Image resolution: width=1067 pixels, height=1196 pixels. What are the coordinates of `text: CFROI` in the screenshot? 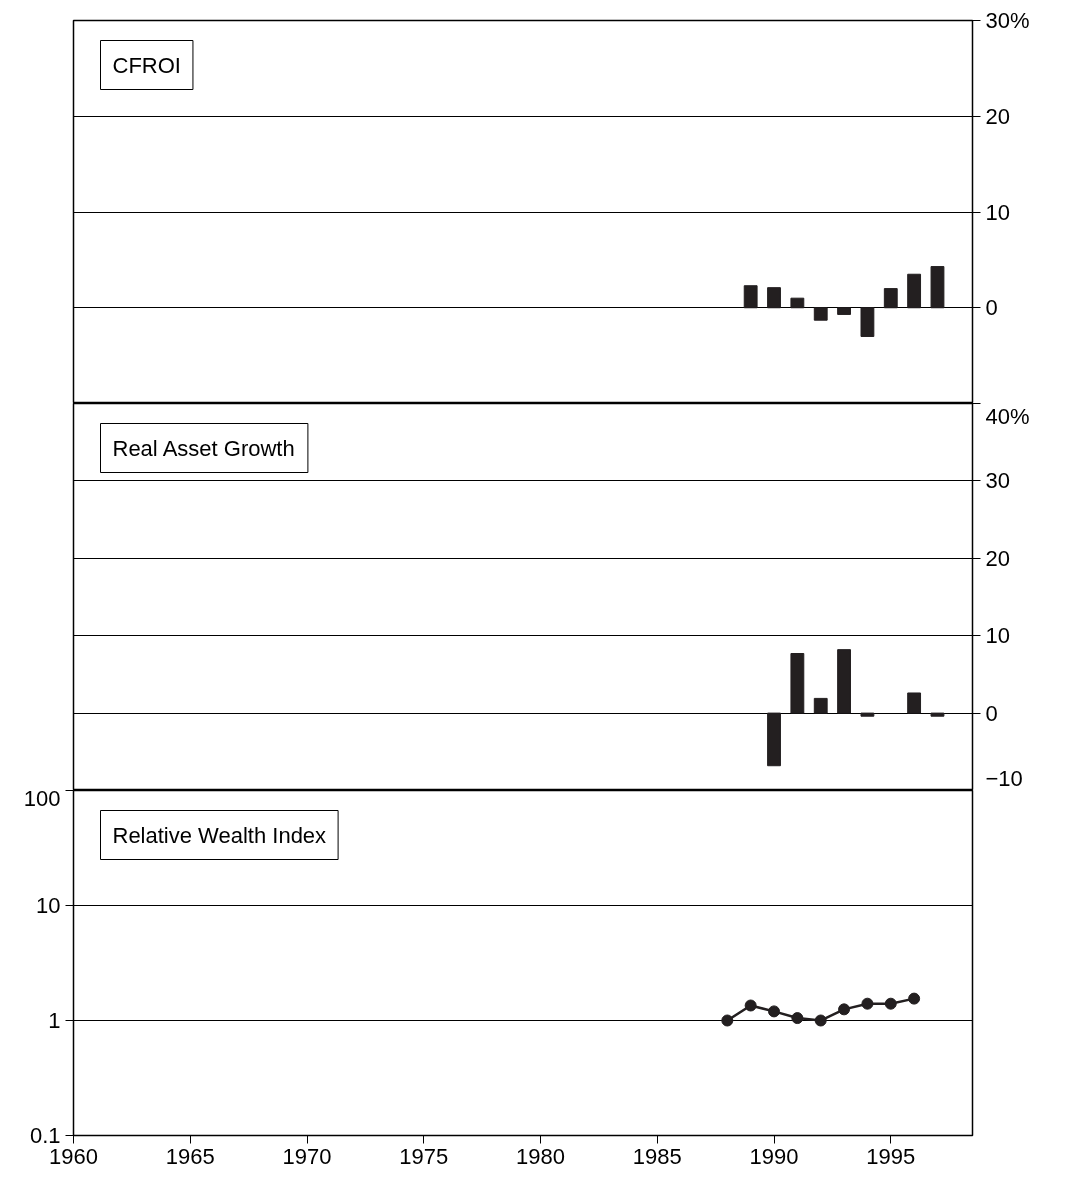 It's located at (146, 65).